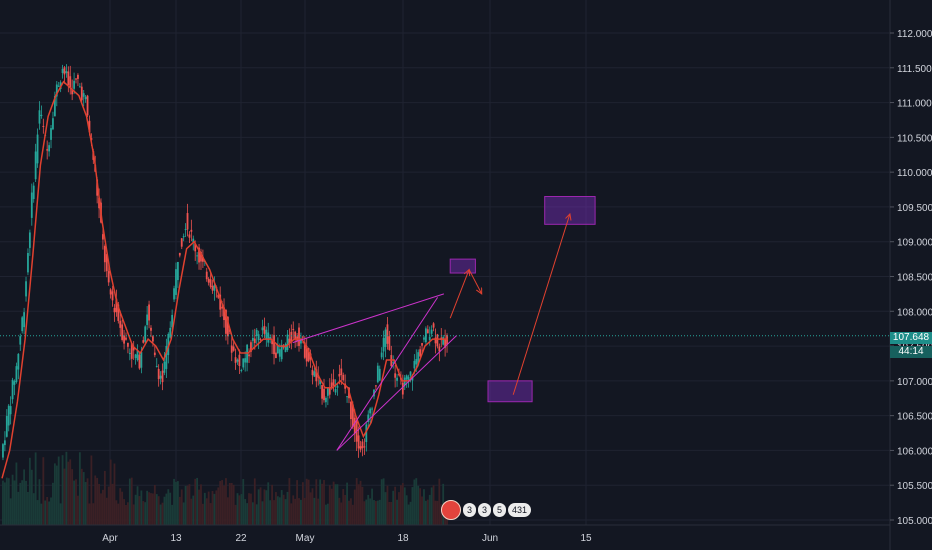 The image size is (932, 550). I want to click on event-count-3: 5, so click(500, 510).